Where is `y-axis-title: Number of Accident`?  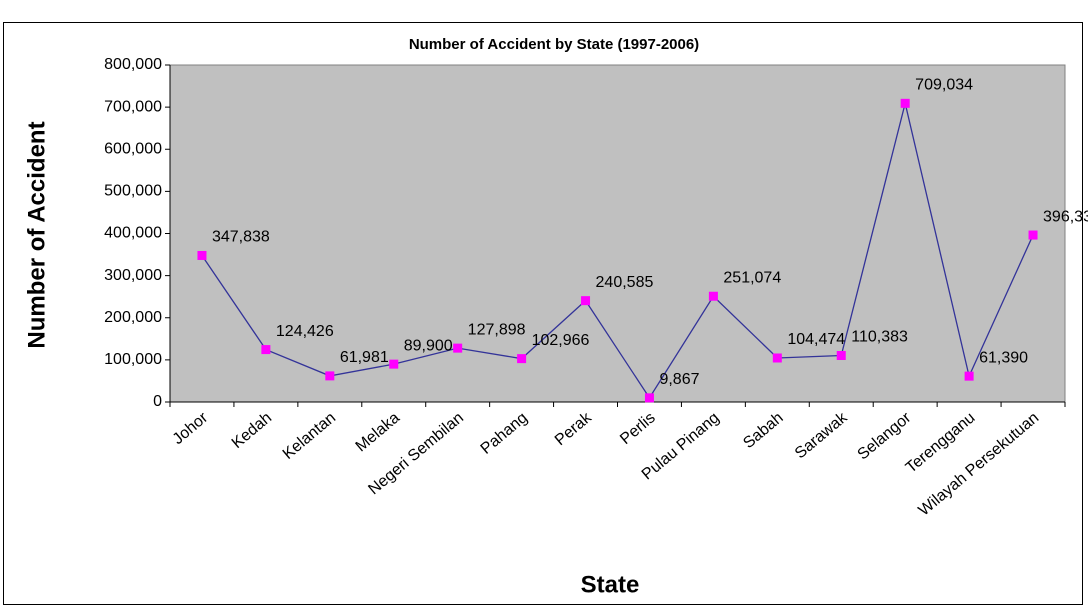 y-axis-title: Number of Accident is located at coordinates (36, 234).